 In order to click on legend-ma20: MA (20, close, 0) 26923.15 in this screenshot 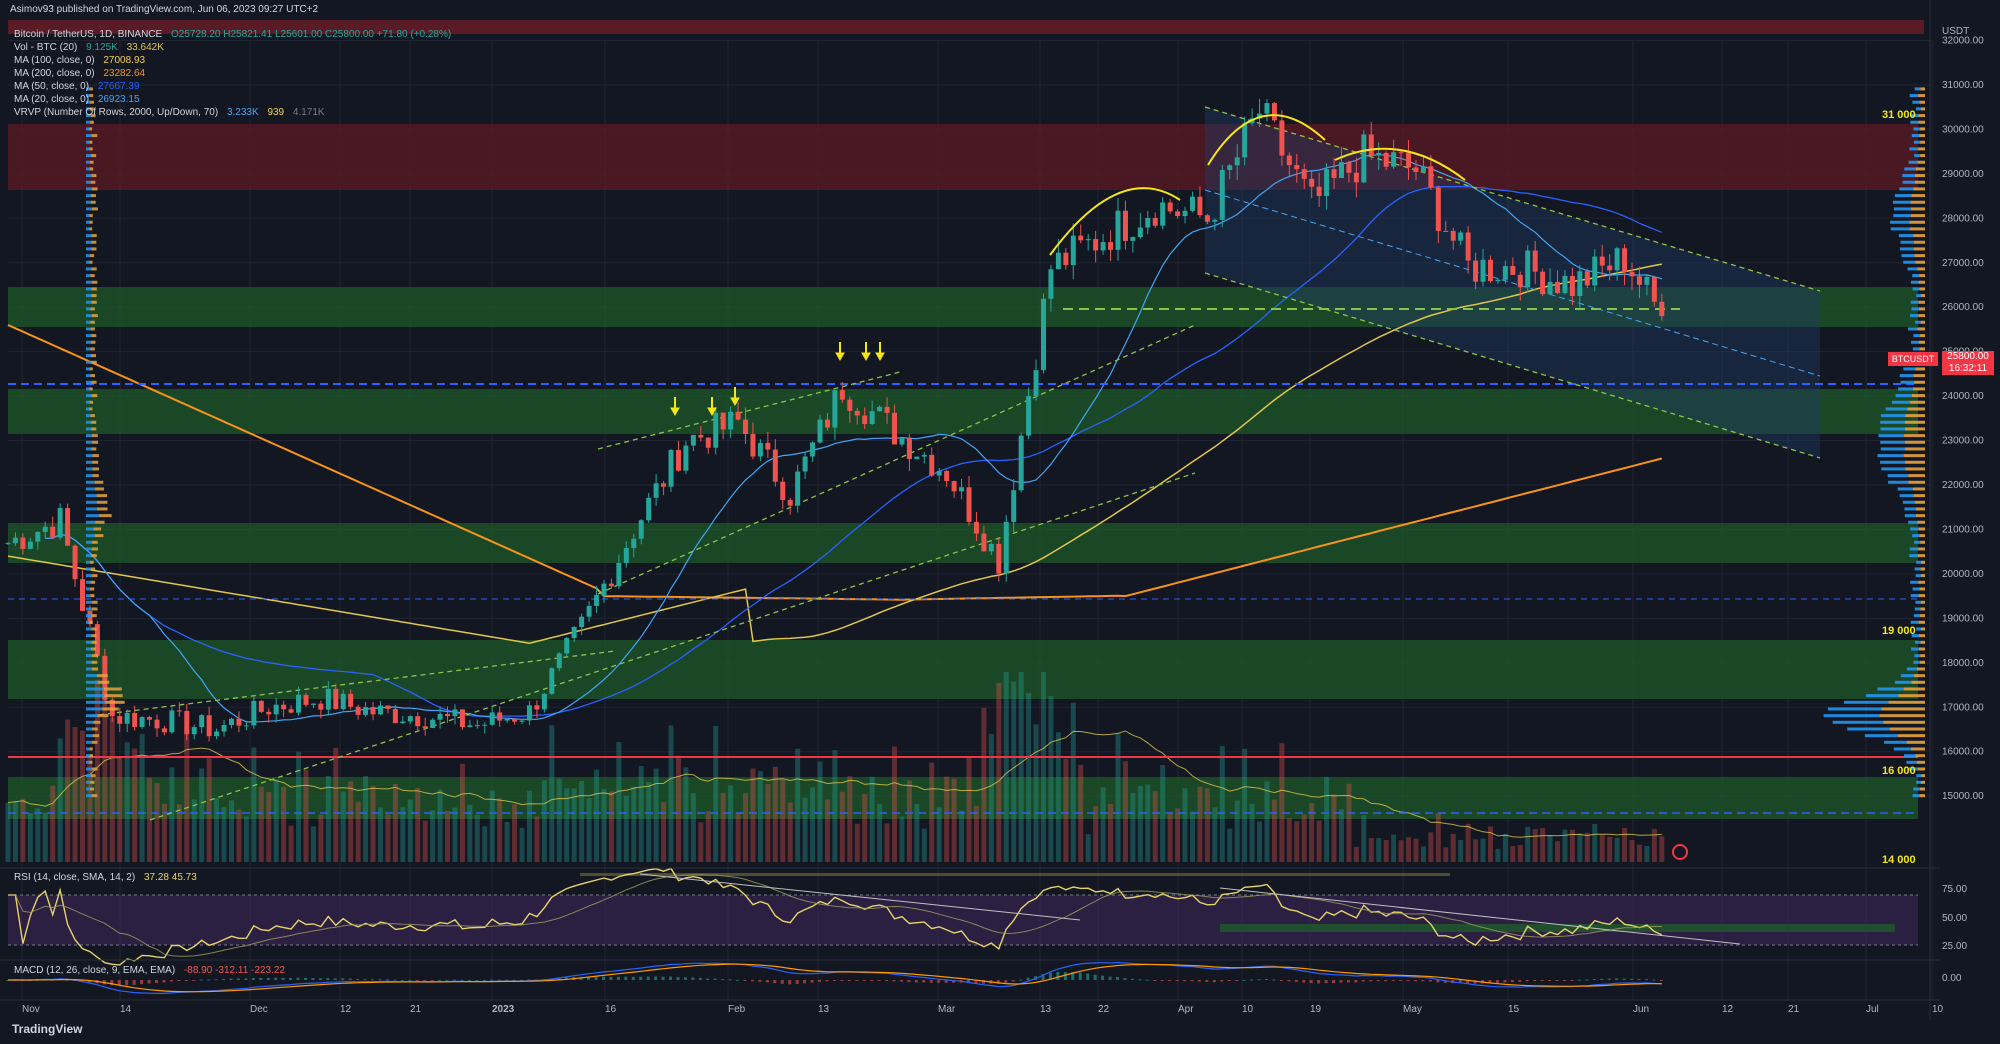, I will do `click(77, 99)`.